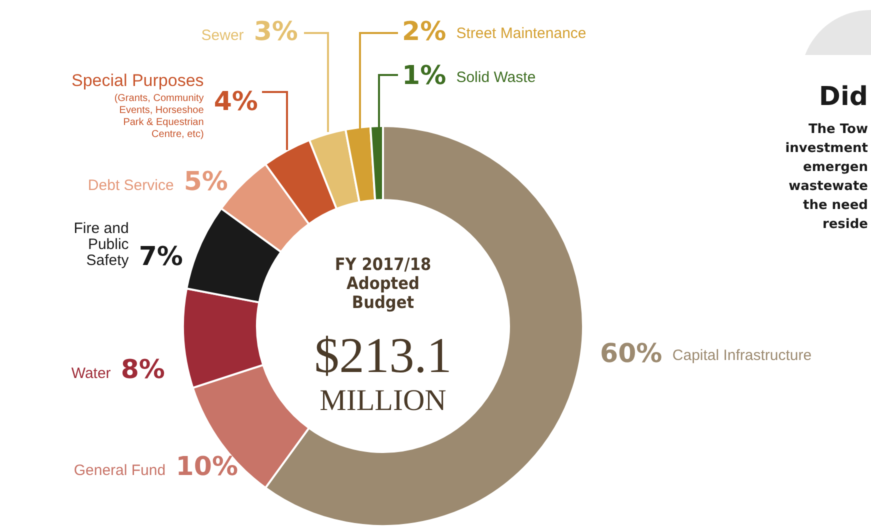  I want to click on text: emergen, so click(835, 167).